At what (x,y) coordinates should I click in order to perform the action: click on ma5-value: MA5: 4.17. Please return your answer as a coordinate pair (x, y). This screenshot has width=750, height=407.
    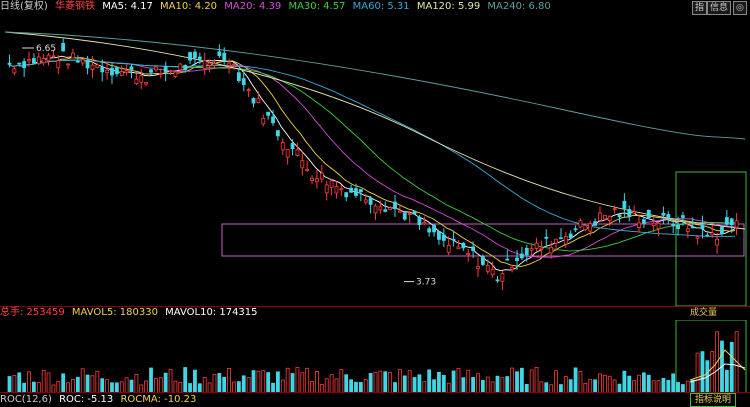
    Looking at the image, I should click on (127, 6).